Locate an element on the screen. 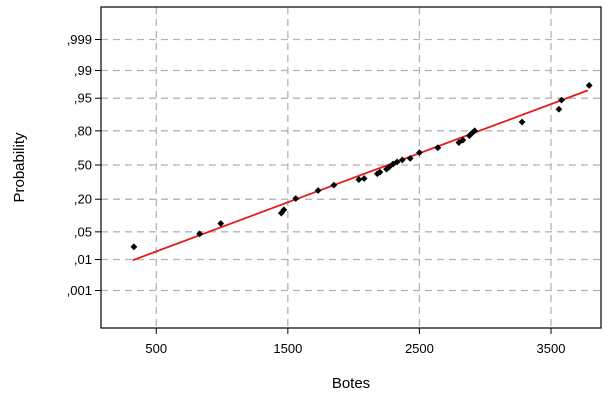  x-tick-label: 1500 is located at coordinates (287, 348).